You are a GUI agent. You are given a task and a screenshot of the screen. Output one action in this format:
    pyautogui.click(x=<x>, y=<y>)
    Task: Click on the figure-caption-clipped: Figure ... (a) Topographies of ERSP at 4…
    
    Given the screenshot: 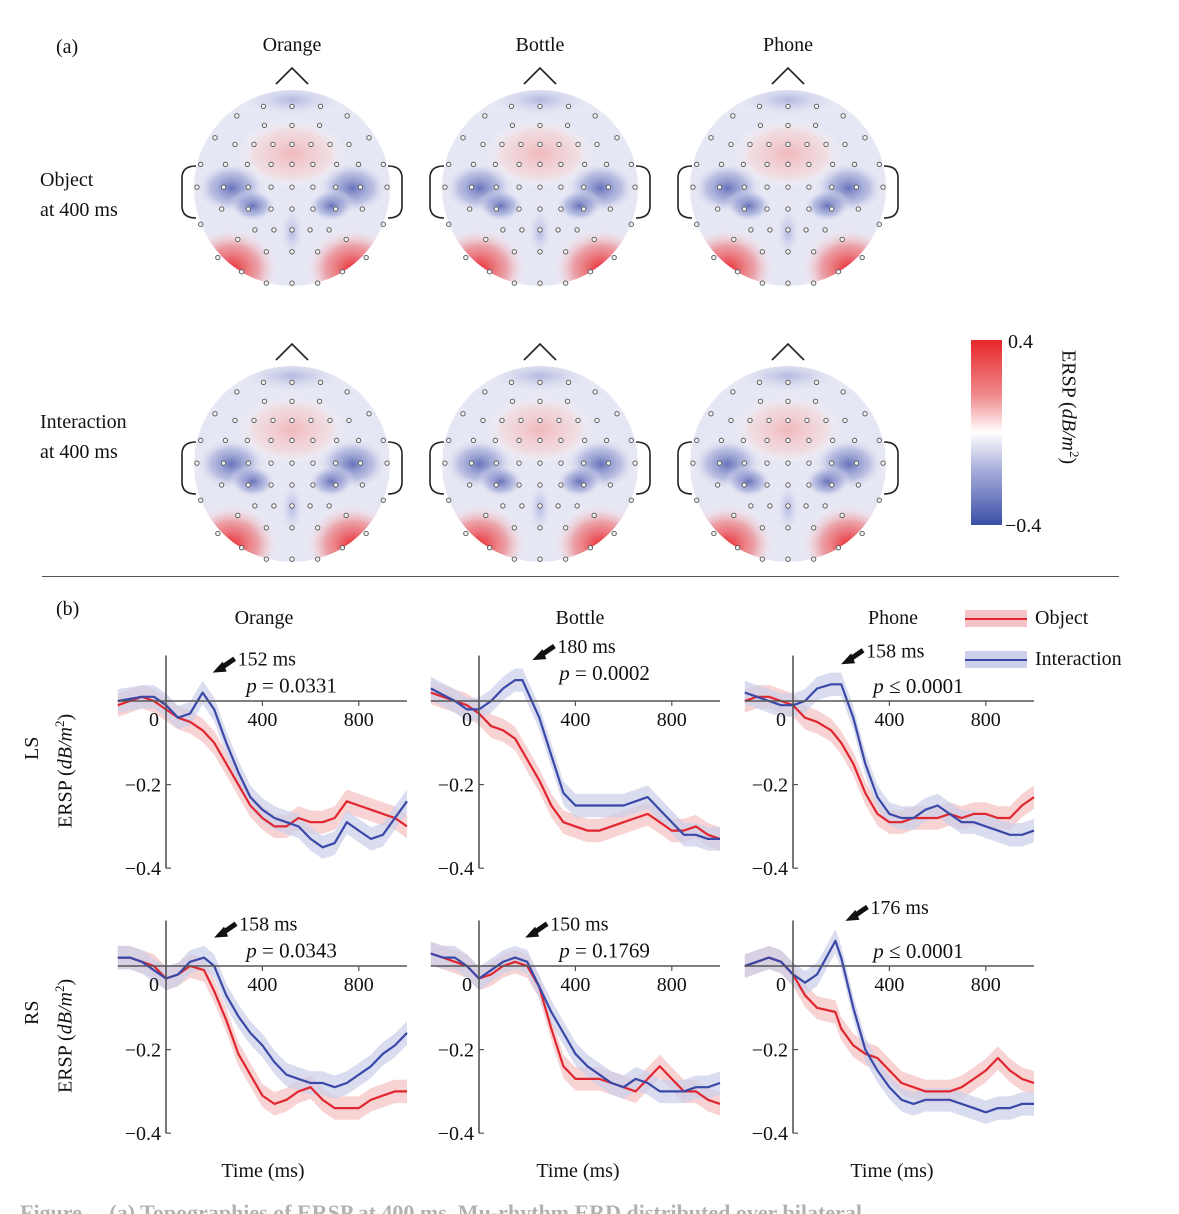 What is the action you would take?
    pyautogui.click(x=452, y=1207)
    